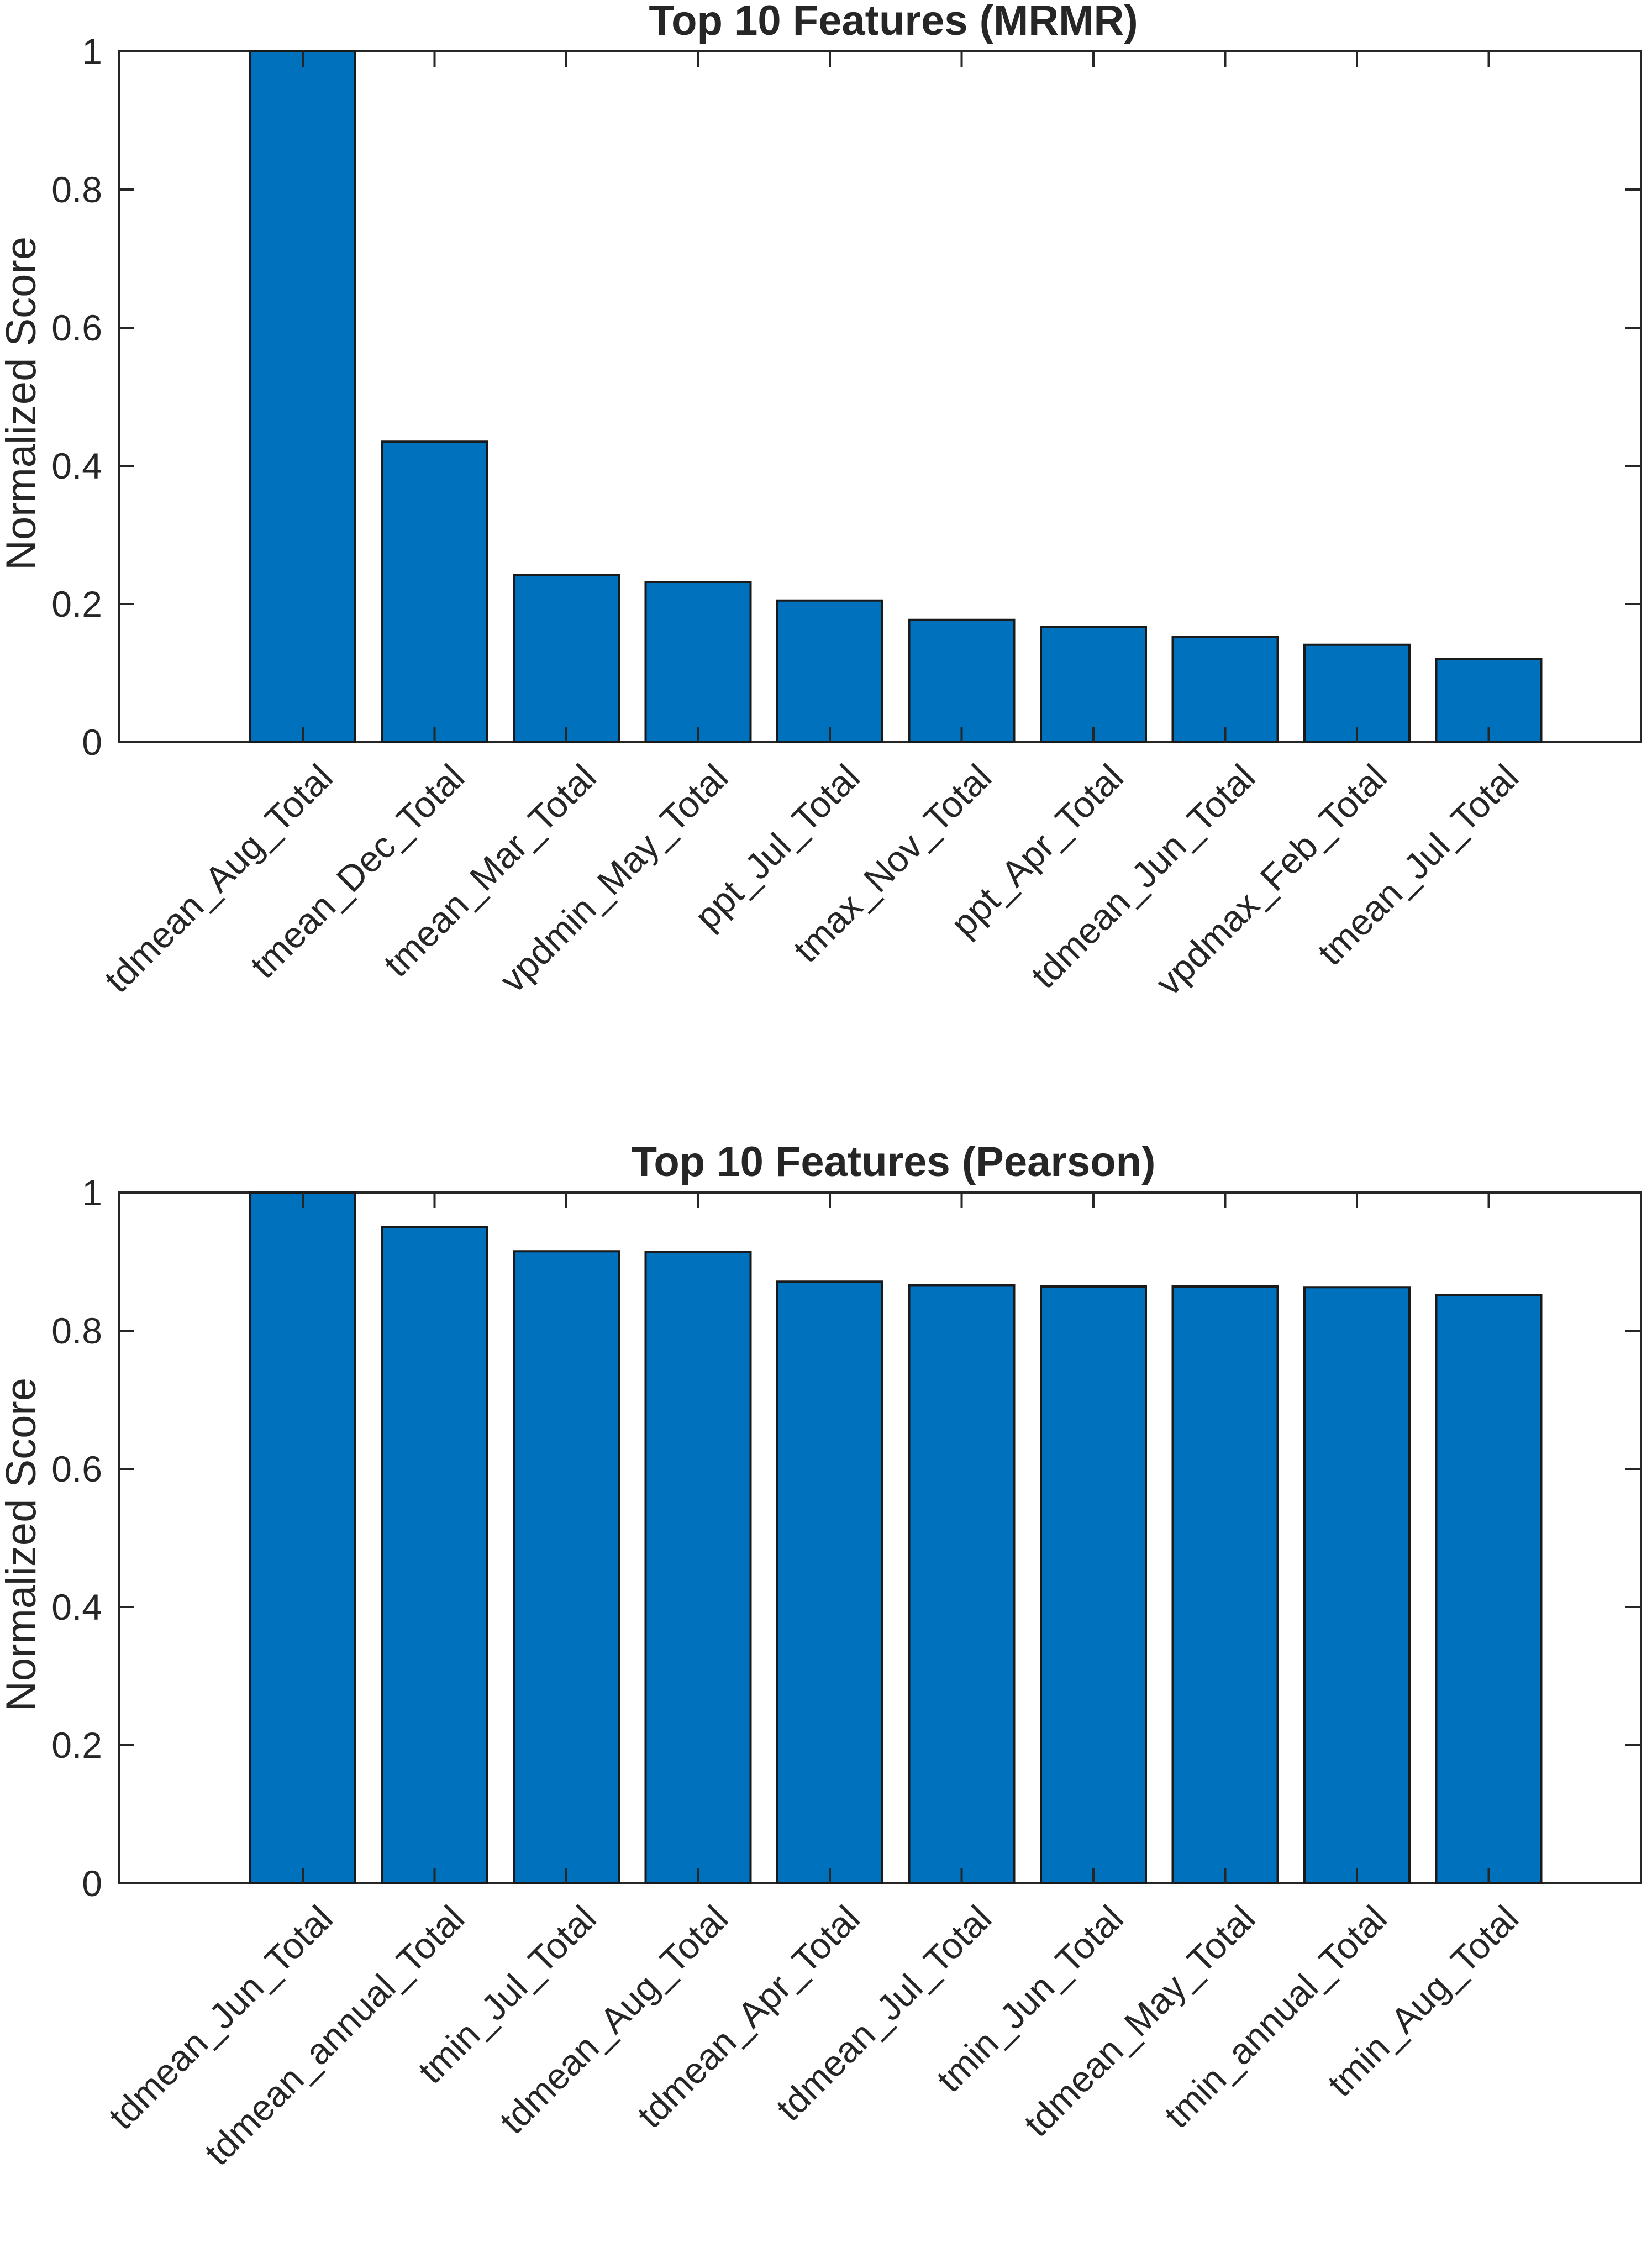 The width and height of the screenshot is (1652, 2247). I want to click on mrmr-ytick-label: 1, so click(92, 52).